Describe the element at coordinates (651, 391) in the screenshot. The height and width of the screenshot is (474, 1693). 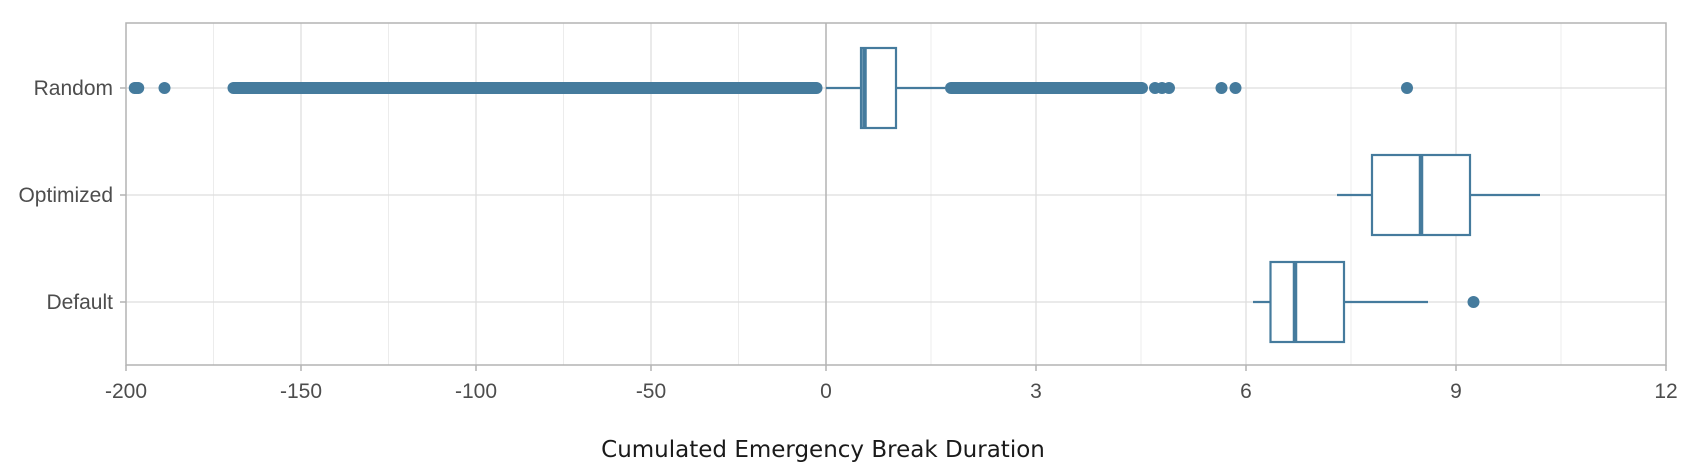
I see `x-tick-label: -50` at that location.